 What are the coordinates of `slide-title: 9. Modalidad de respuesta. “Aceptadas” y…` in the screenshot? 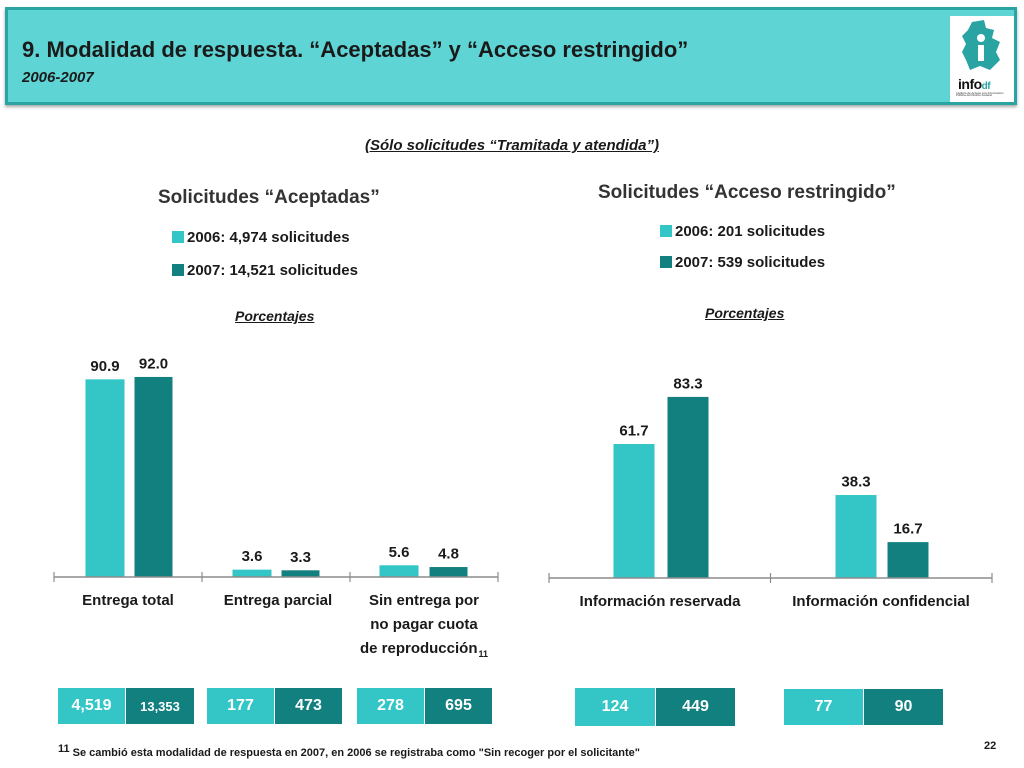 It's located at (355, 49).